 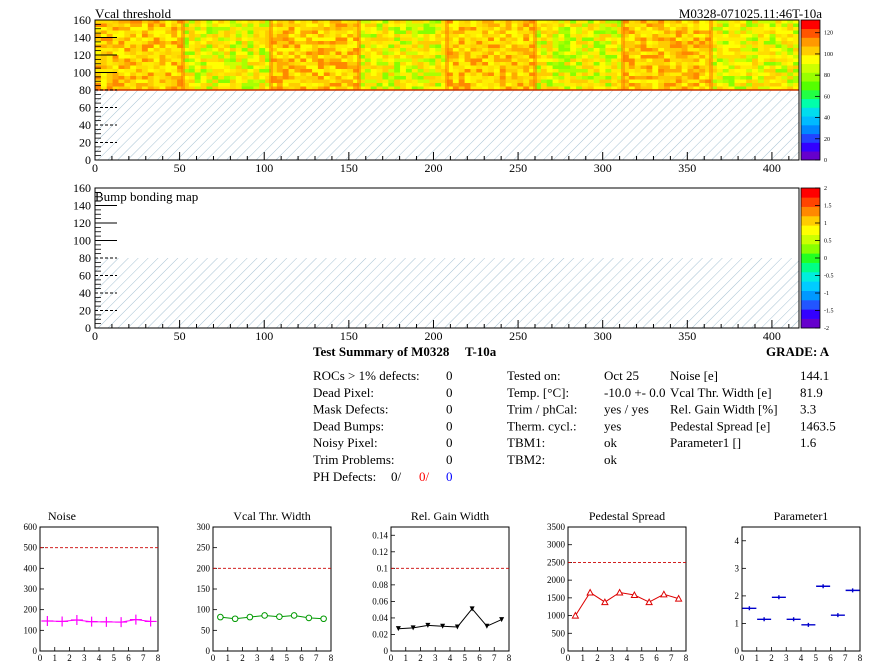 What do you see at coordinates (830, 658) in the screenshot?
I see `mini-x-tick-label: 6` at bounding box center [830, 658].